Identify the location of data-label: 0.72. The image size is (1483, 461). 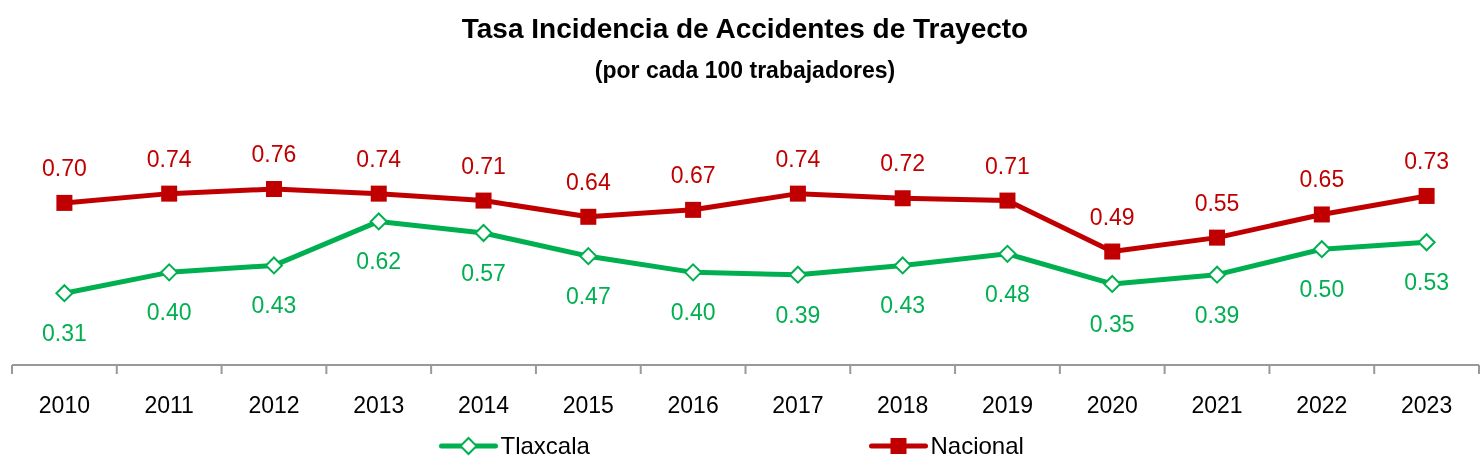
(903, 163).